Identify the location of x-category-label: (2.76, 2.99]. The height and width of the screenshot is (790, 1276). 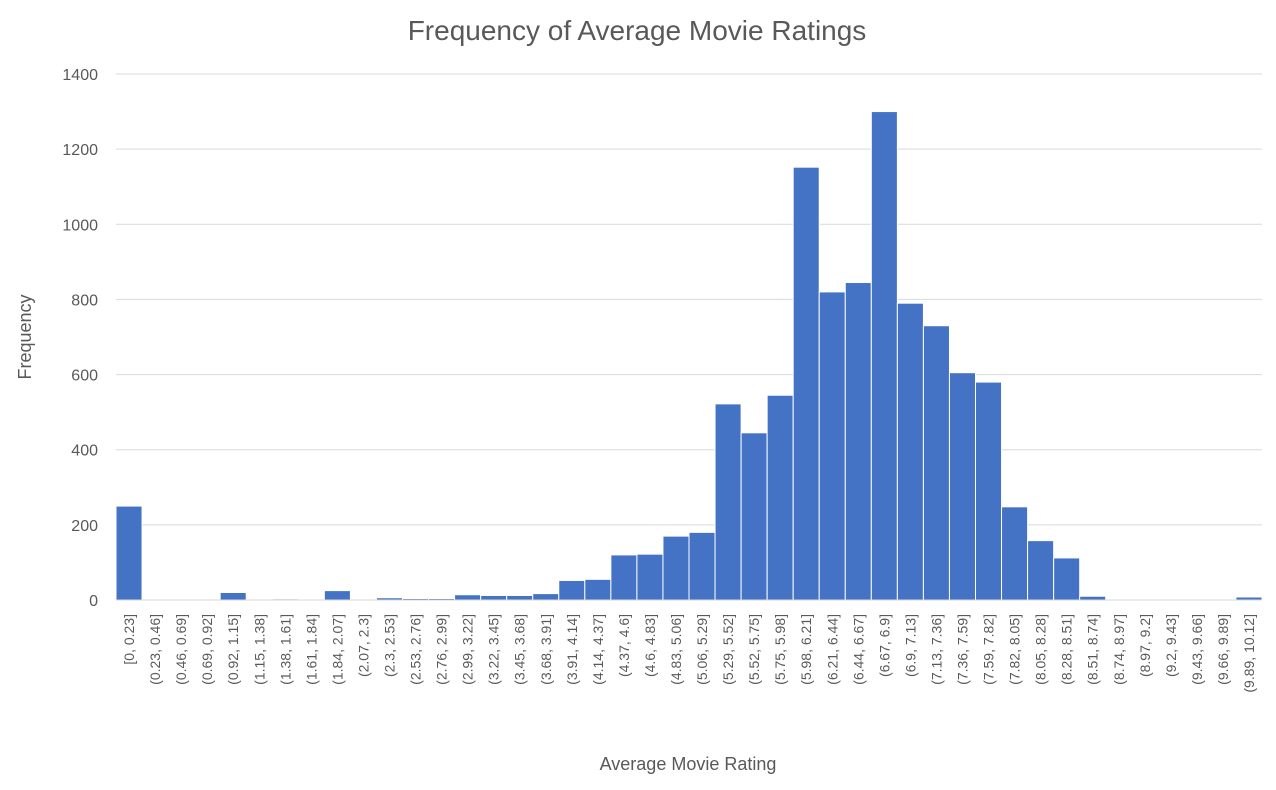
(442, 649).